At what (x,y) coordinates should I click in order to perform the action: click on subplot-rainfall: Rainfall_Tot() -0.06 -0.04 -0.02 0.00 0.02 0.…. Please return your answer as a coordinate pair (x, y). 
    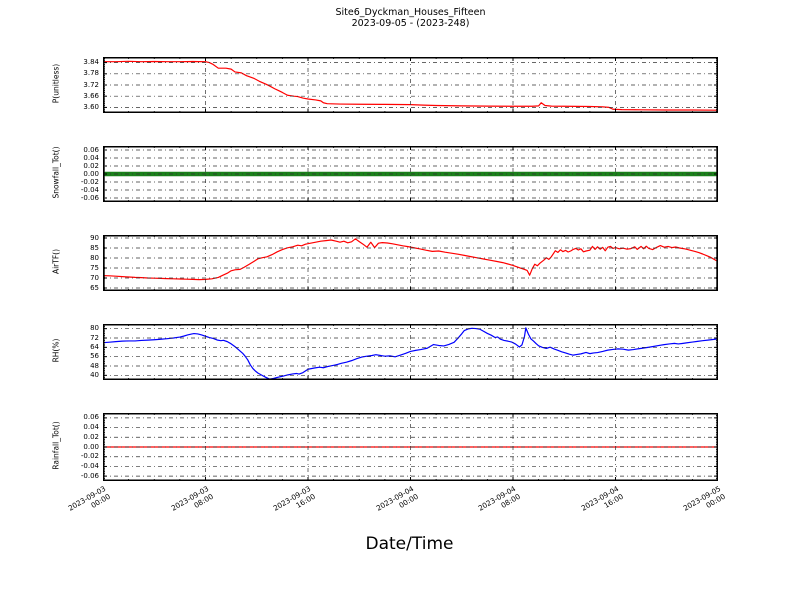
    Looking at the image, I should click on (400, 447).